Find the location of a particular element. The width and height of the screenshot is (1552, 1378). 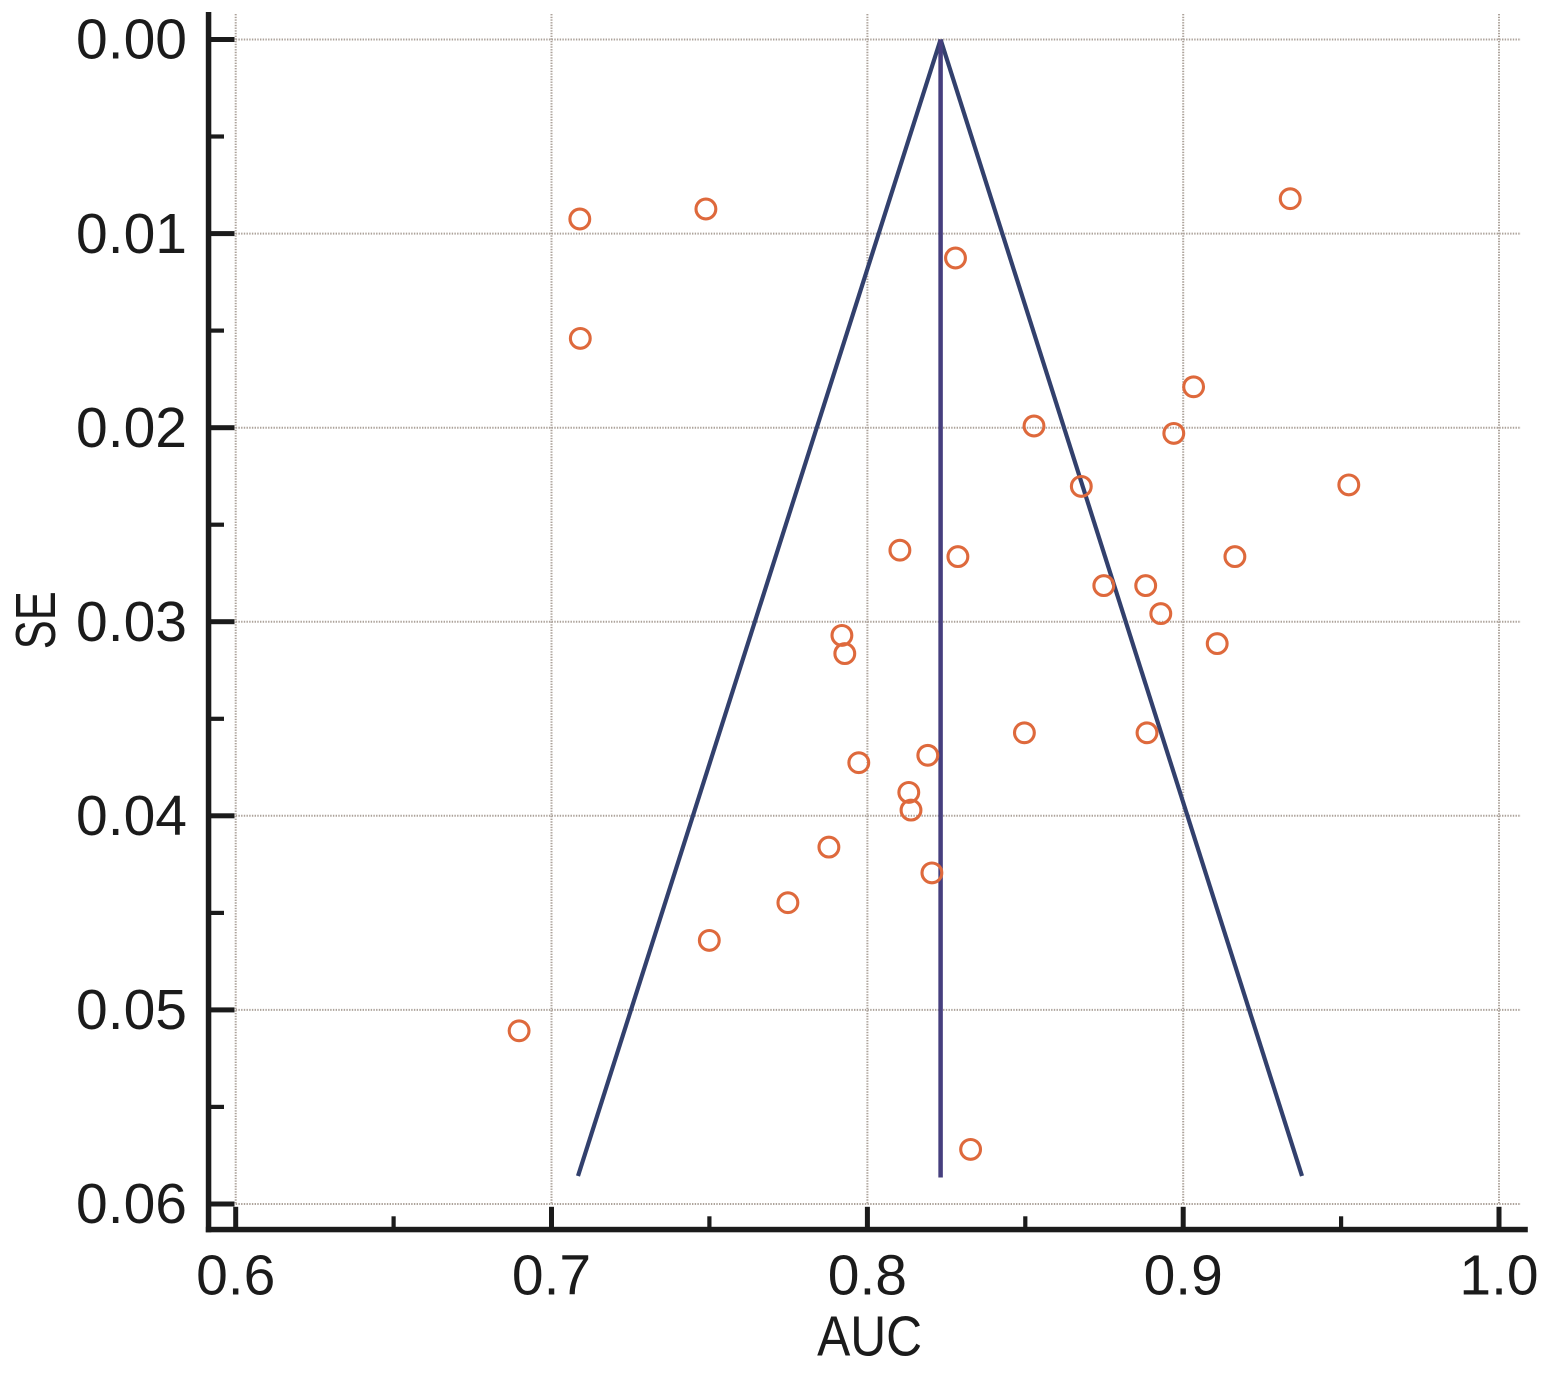

svg-text: 1.0 is located at coordinates (1498, 1276).